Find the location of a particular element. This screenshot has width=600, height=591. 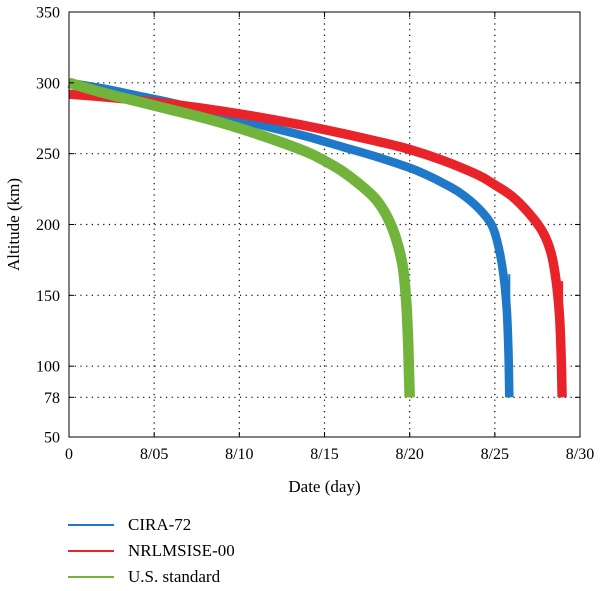

legend-item-nrlmsise: NRLMSISE-00 is located at coordinates (151, 551).